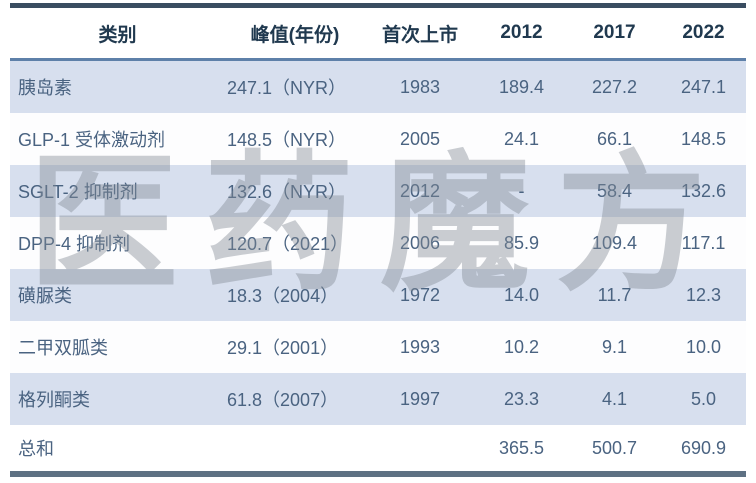  What do you see at coordinates (420, 294) in the screenshot?
I see `cell-first-launch: 1972` at bounding box center [420, 294].